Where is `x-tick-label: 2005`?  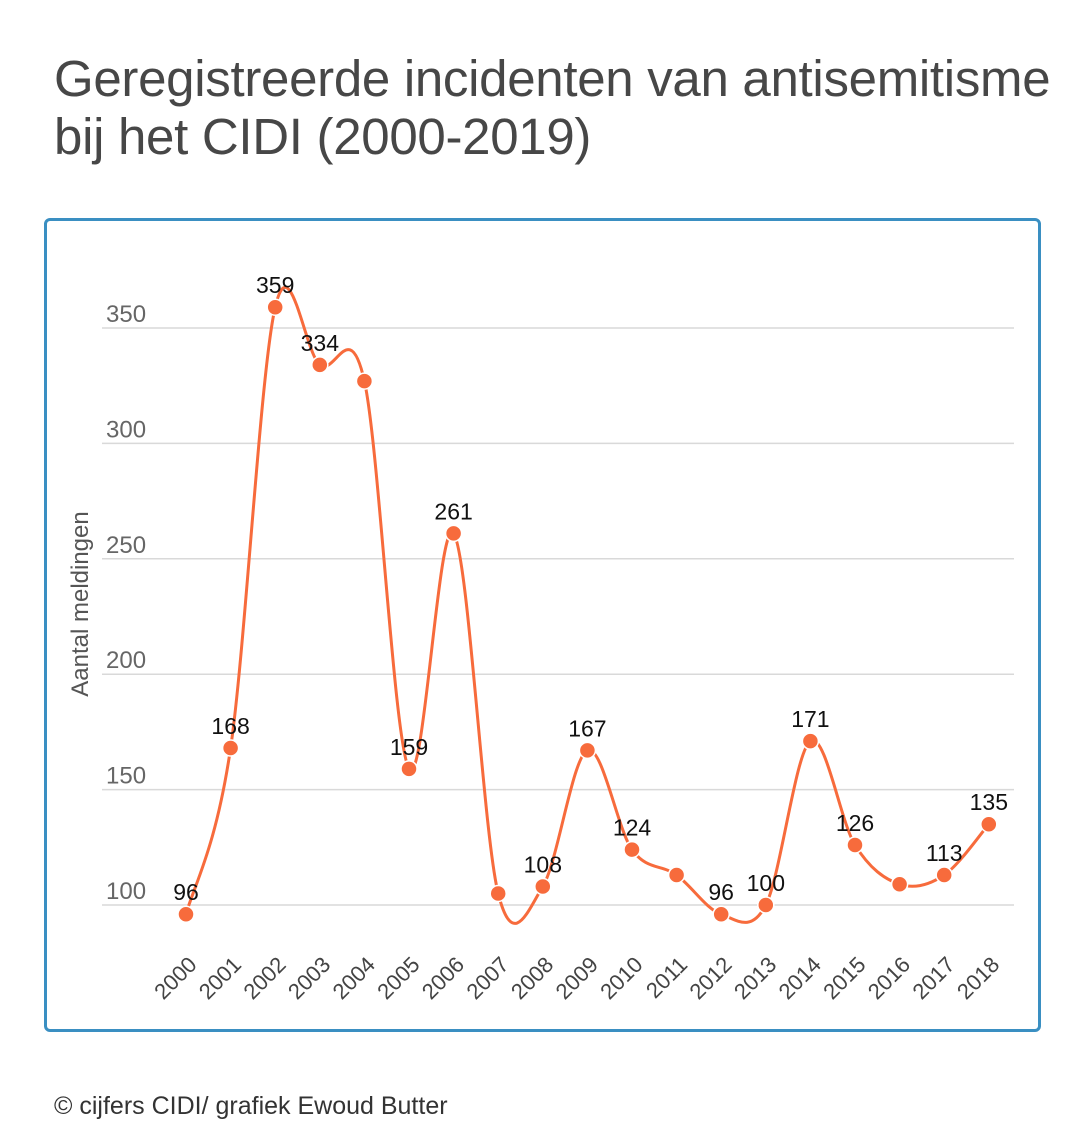 x-tick-label: 2005 is located at coordinates (398, 978).